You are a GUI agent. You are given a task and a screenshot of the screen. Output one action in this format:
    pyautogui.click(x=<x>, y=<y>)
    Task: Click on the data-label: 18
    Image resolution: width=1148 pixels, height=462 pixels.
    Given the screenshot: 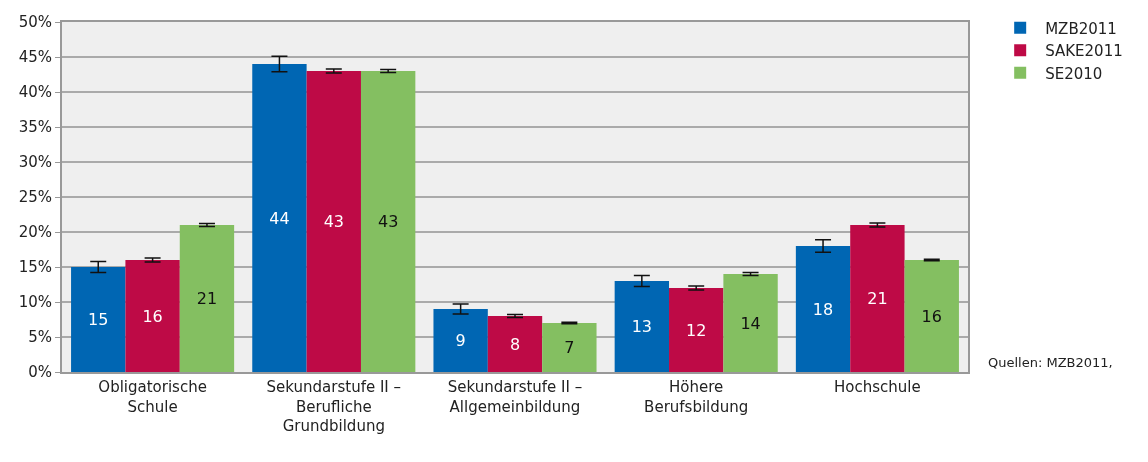 What is the action you would take?
    pyautogui.click(x=823, y=309)
    